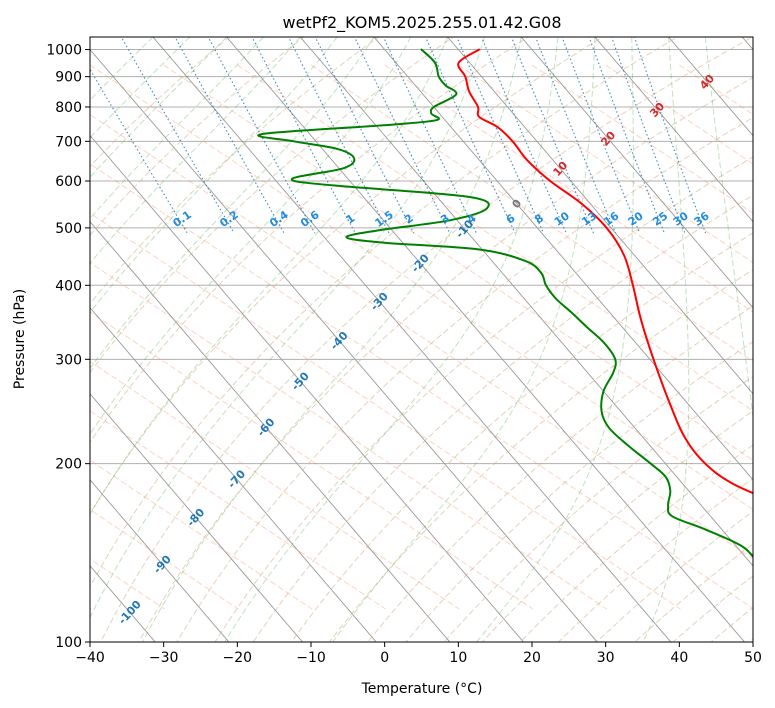 Image resolution: width=775 pixels, height=708 pixels. I want to click on x-tick-label: 30, so click(606, 658).